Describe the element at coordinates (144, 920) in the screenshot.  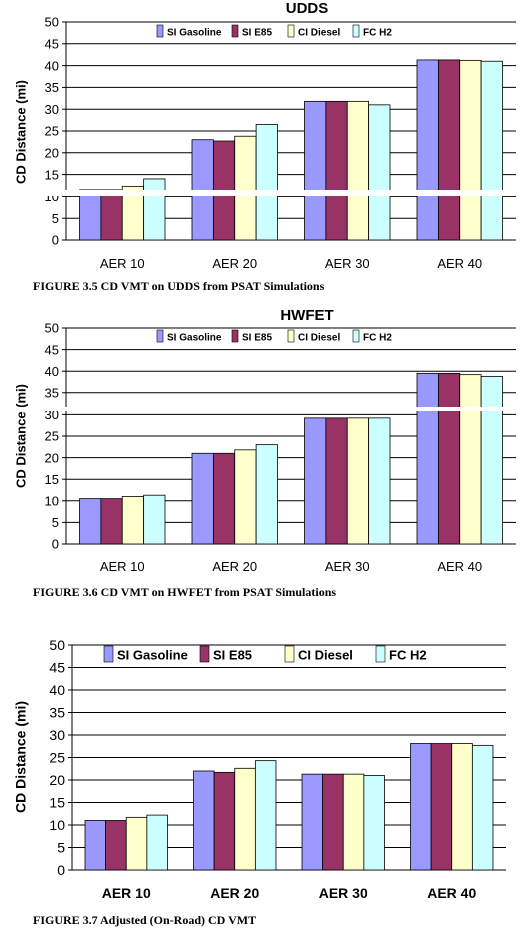
I see `figure-caption: FIGURE 3.7 Adjusted (On-Road) CD VMT` at that location.